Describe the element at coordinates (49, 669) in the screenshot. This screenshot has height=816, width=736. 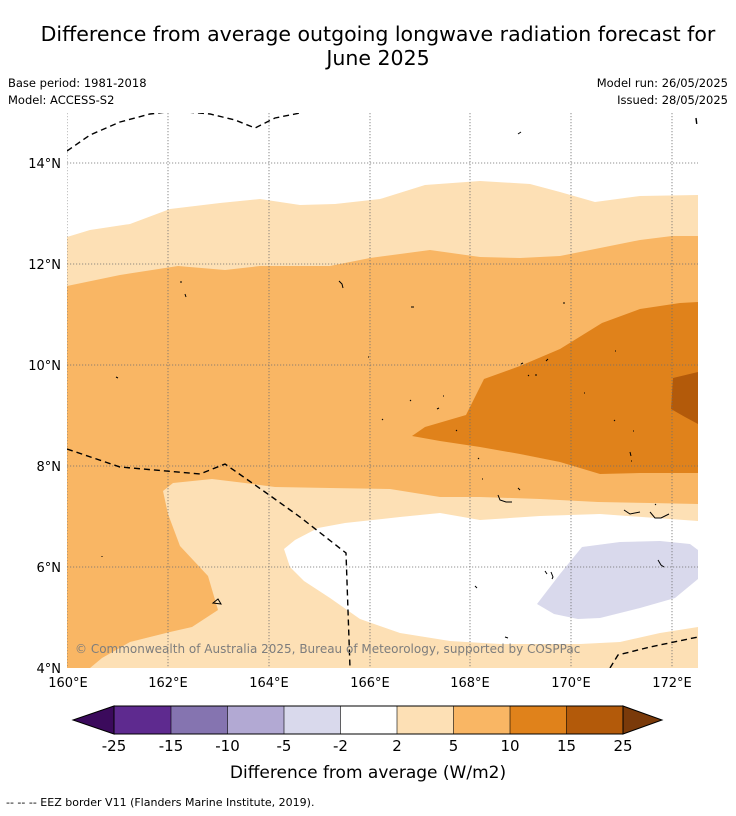
I see `lat-tick-4: 4°N` at that location.